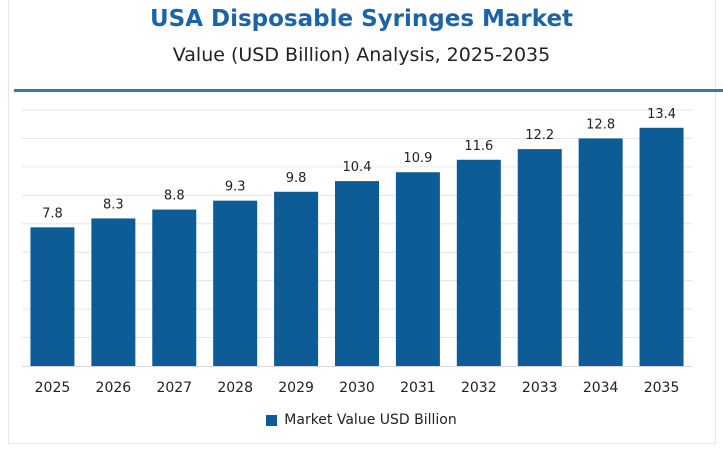 This screenshot has height=450, width=723. Describe the element at coordinates (368, 90) in the screenshot. I see `title-divider` at that location.